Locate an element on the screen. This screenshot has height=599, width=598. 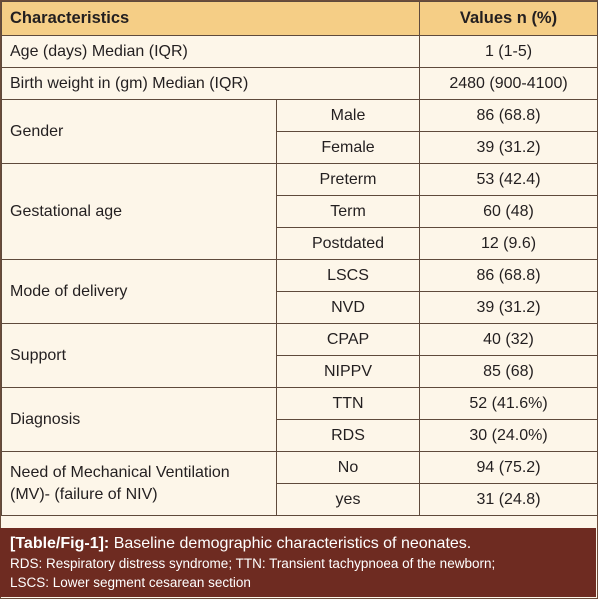
table-row: Age (days) Median (IQR) 1 (1-5) is located at coordinates (299, 51).